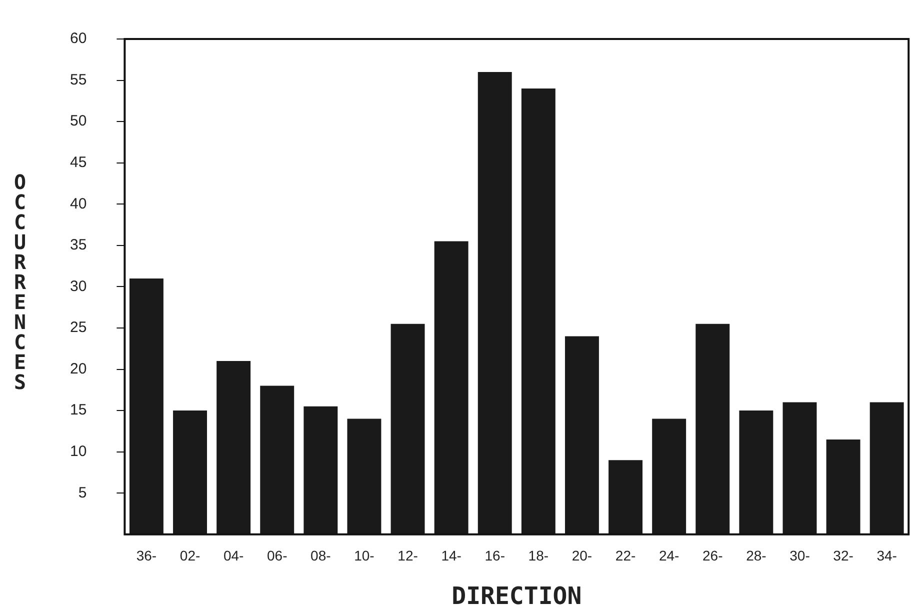  Describe the element at coordinates (78, 451) in the screenshot. I see `y-tick-label: 10` at that location.